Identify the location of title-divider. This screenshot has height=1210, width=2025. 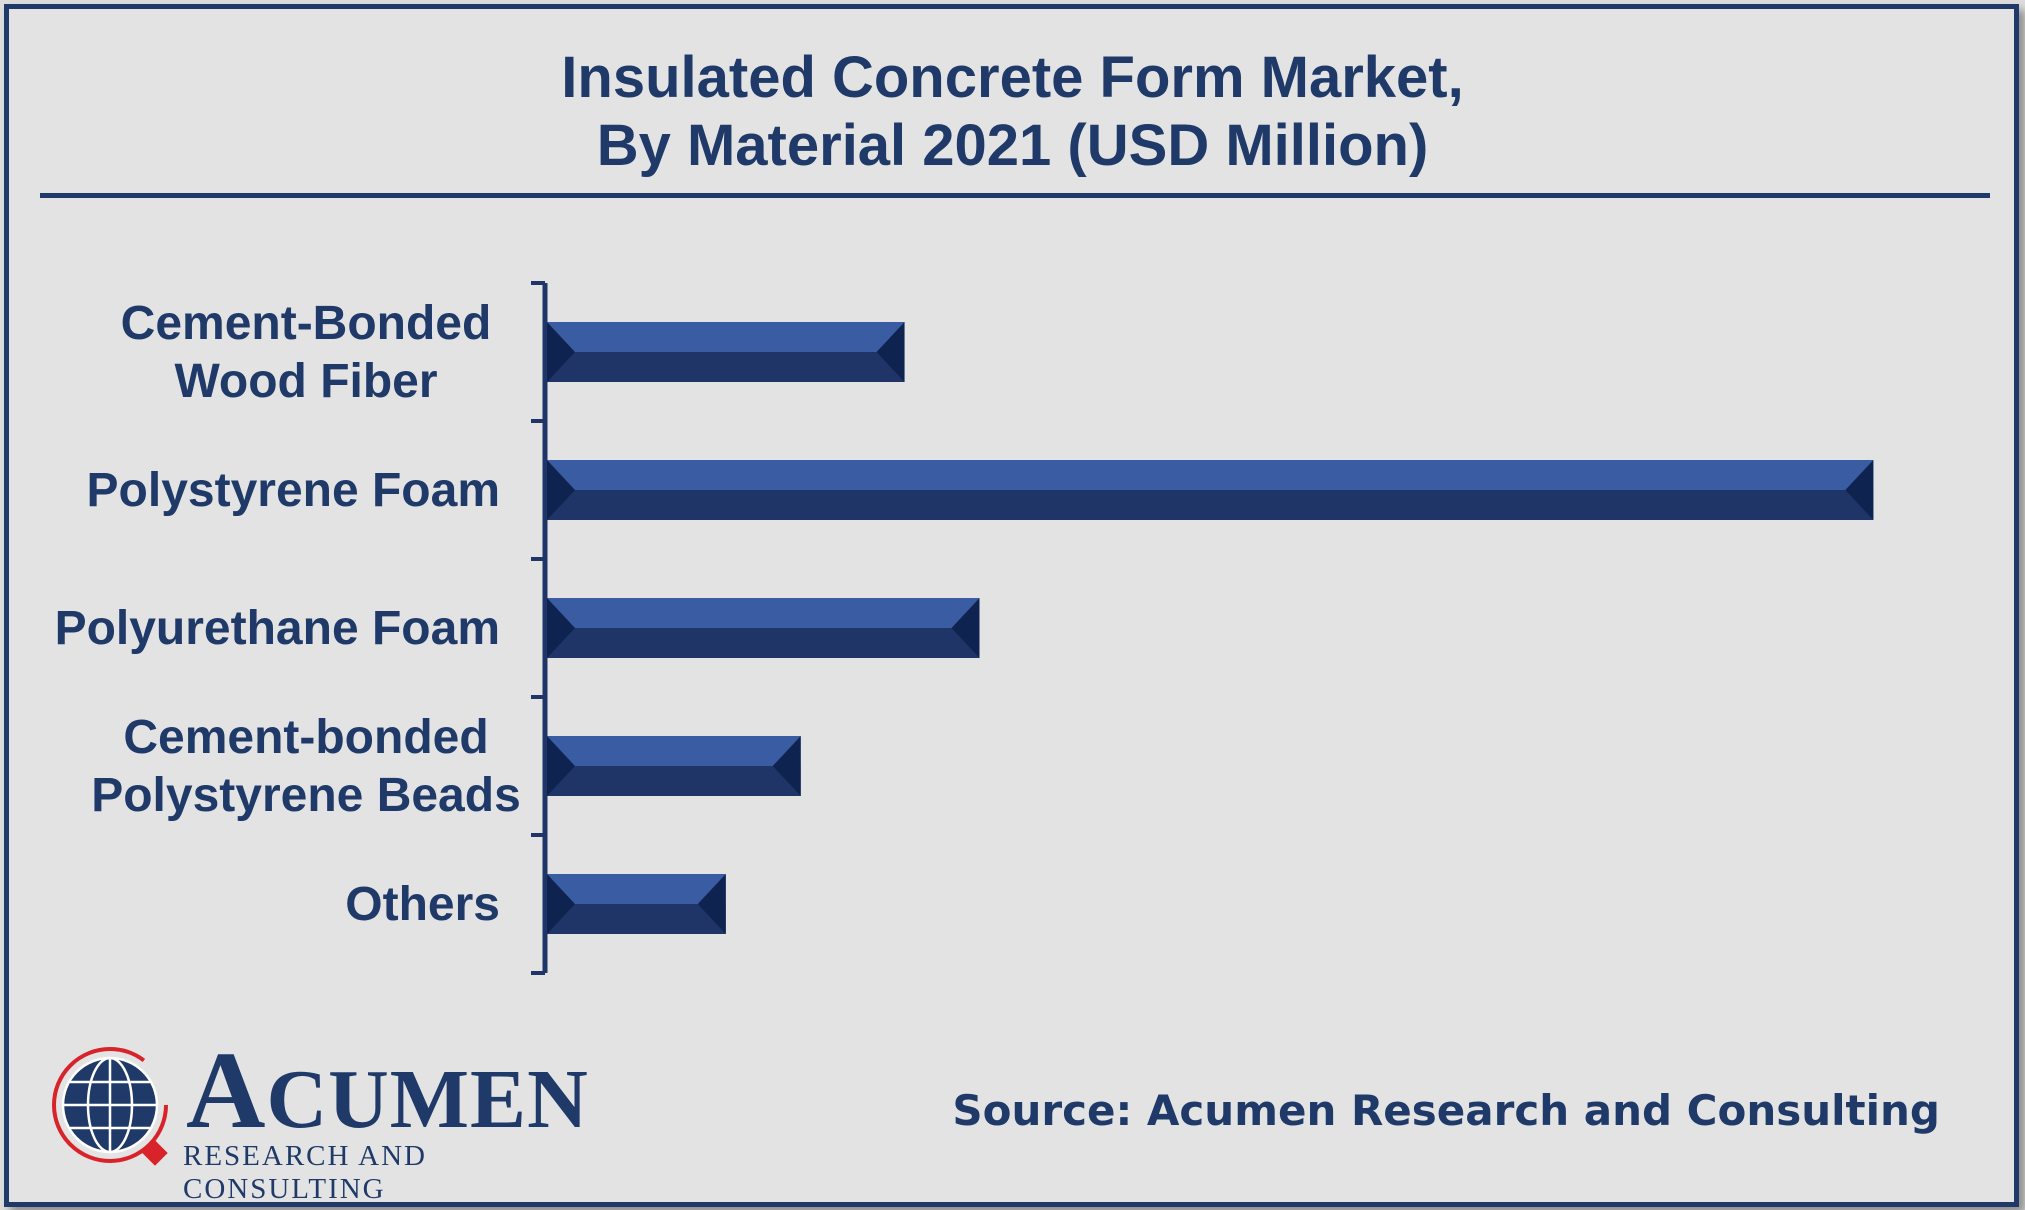
(1015, 195).